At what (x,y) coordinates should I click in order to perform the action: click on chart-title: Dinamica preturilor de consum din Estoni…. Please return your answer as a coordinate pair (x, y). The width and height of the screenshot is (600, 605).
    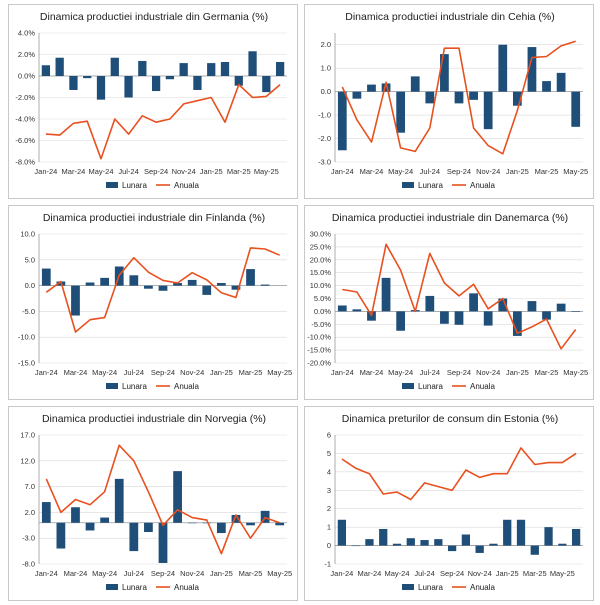
    Looking at the image, I should click on (450, 419).